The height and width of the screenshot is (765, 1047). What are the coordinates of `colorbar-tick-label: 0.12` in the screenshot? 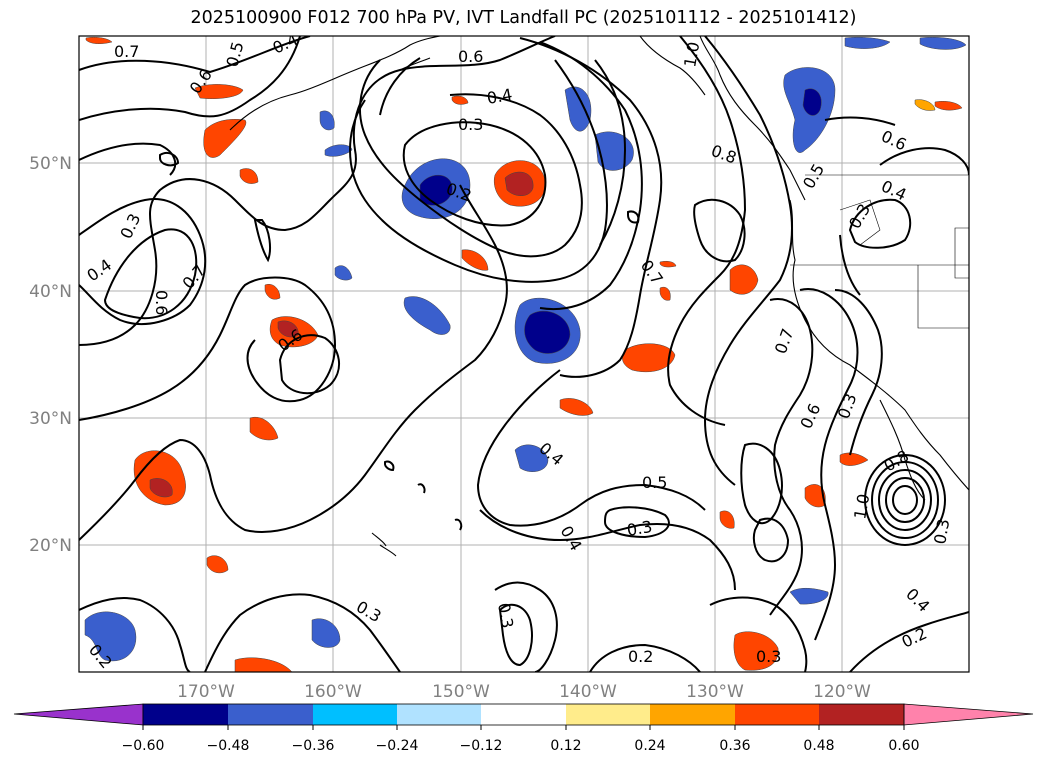 It's located at (565, 746).